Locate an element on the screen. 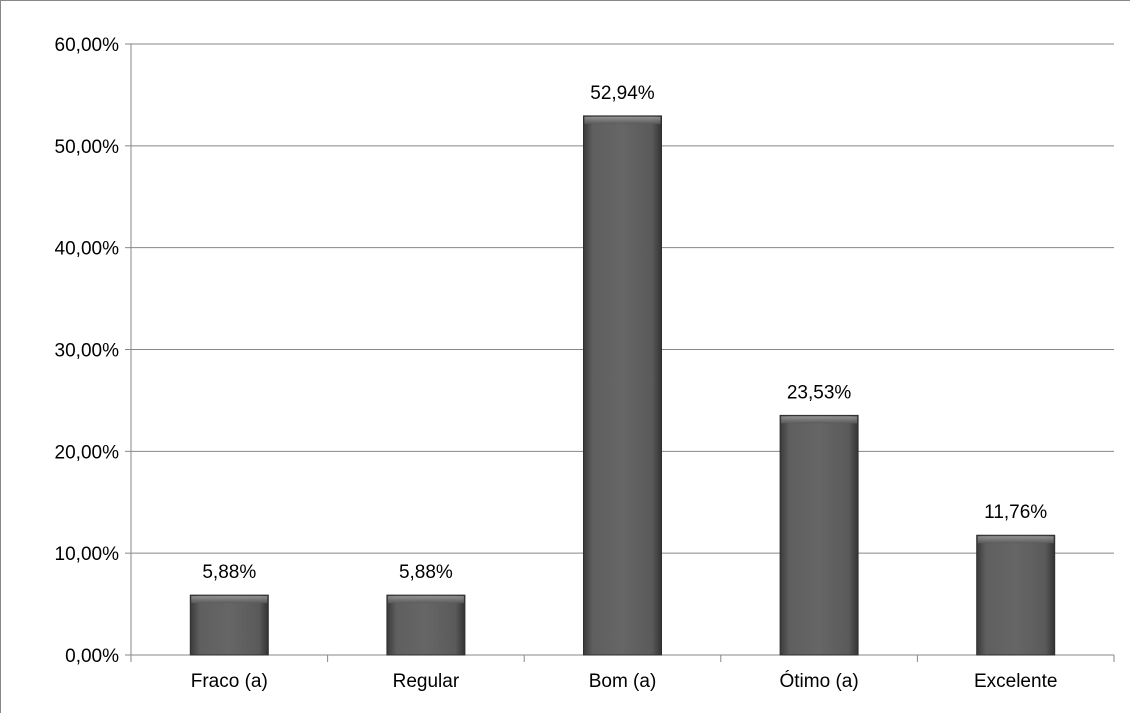  x-tick-label: Regular is located at coordinates (426, 681).